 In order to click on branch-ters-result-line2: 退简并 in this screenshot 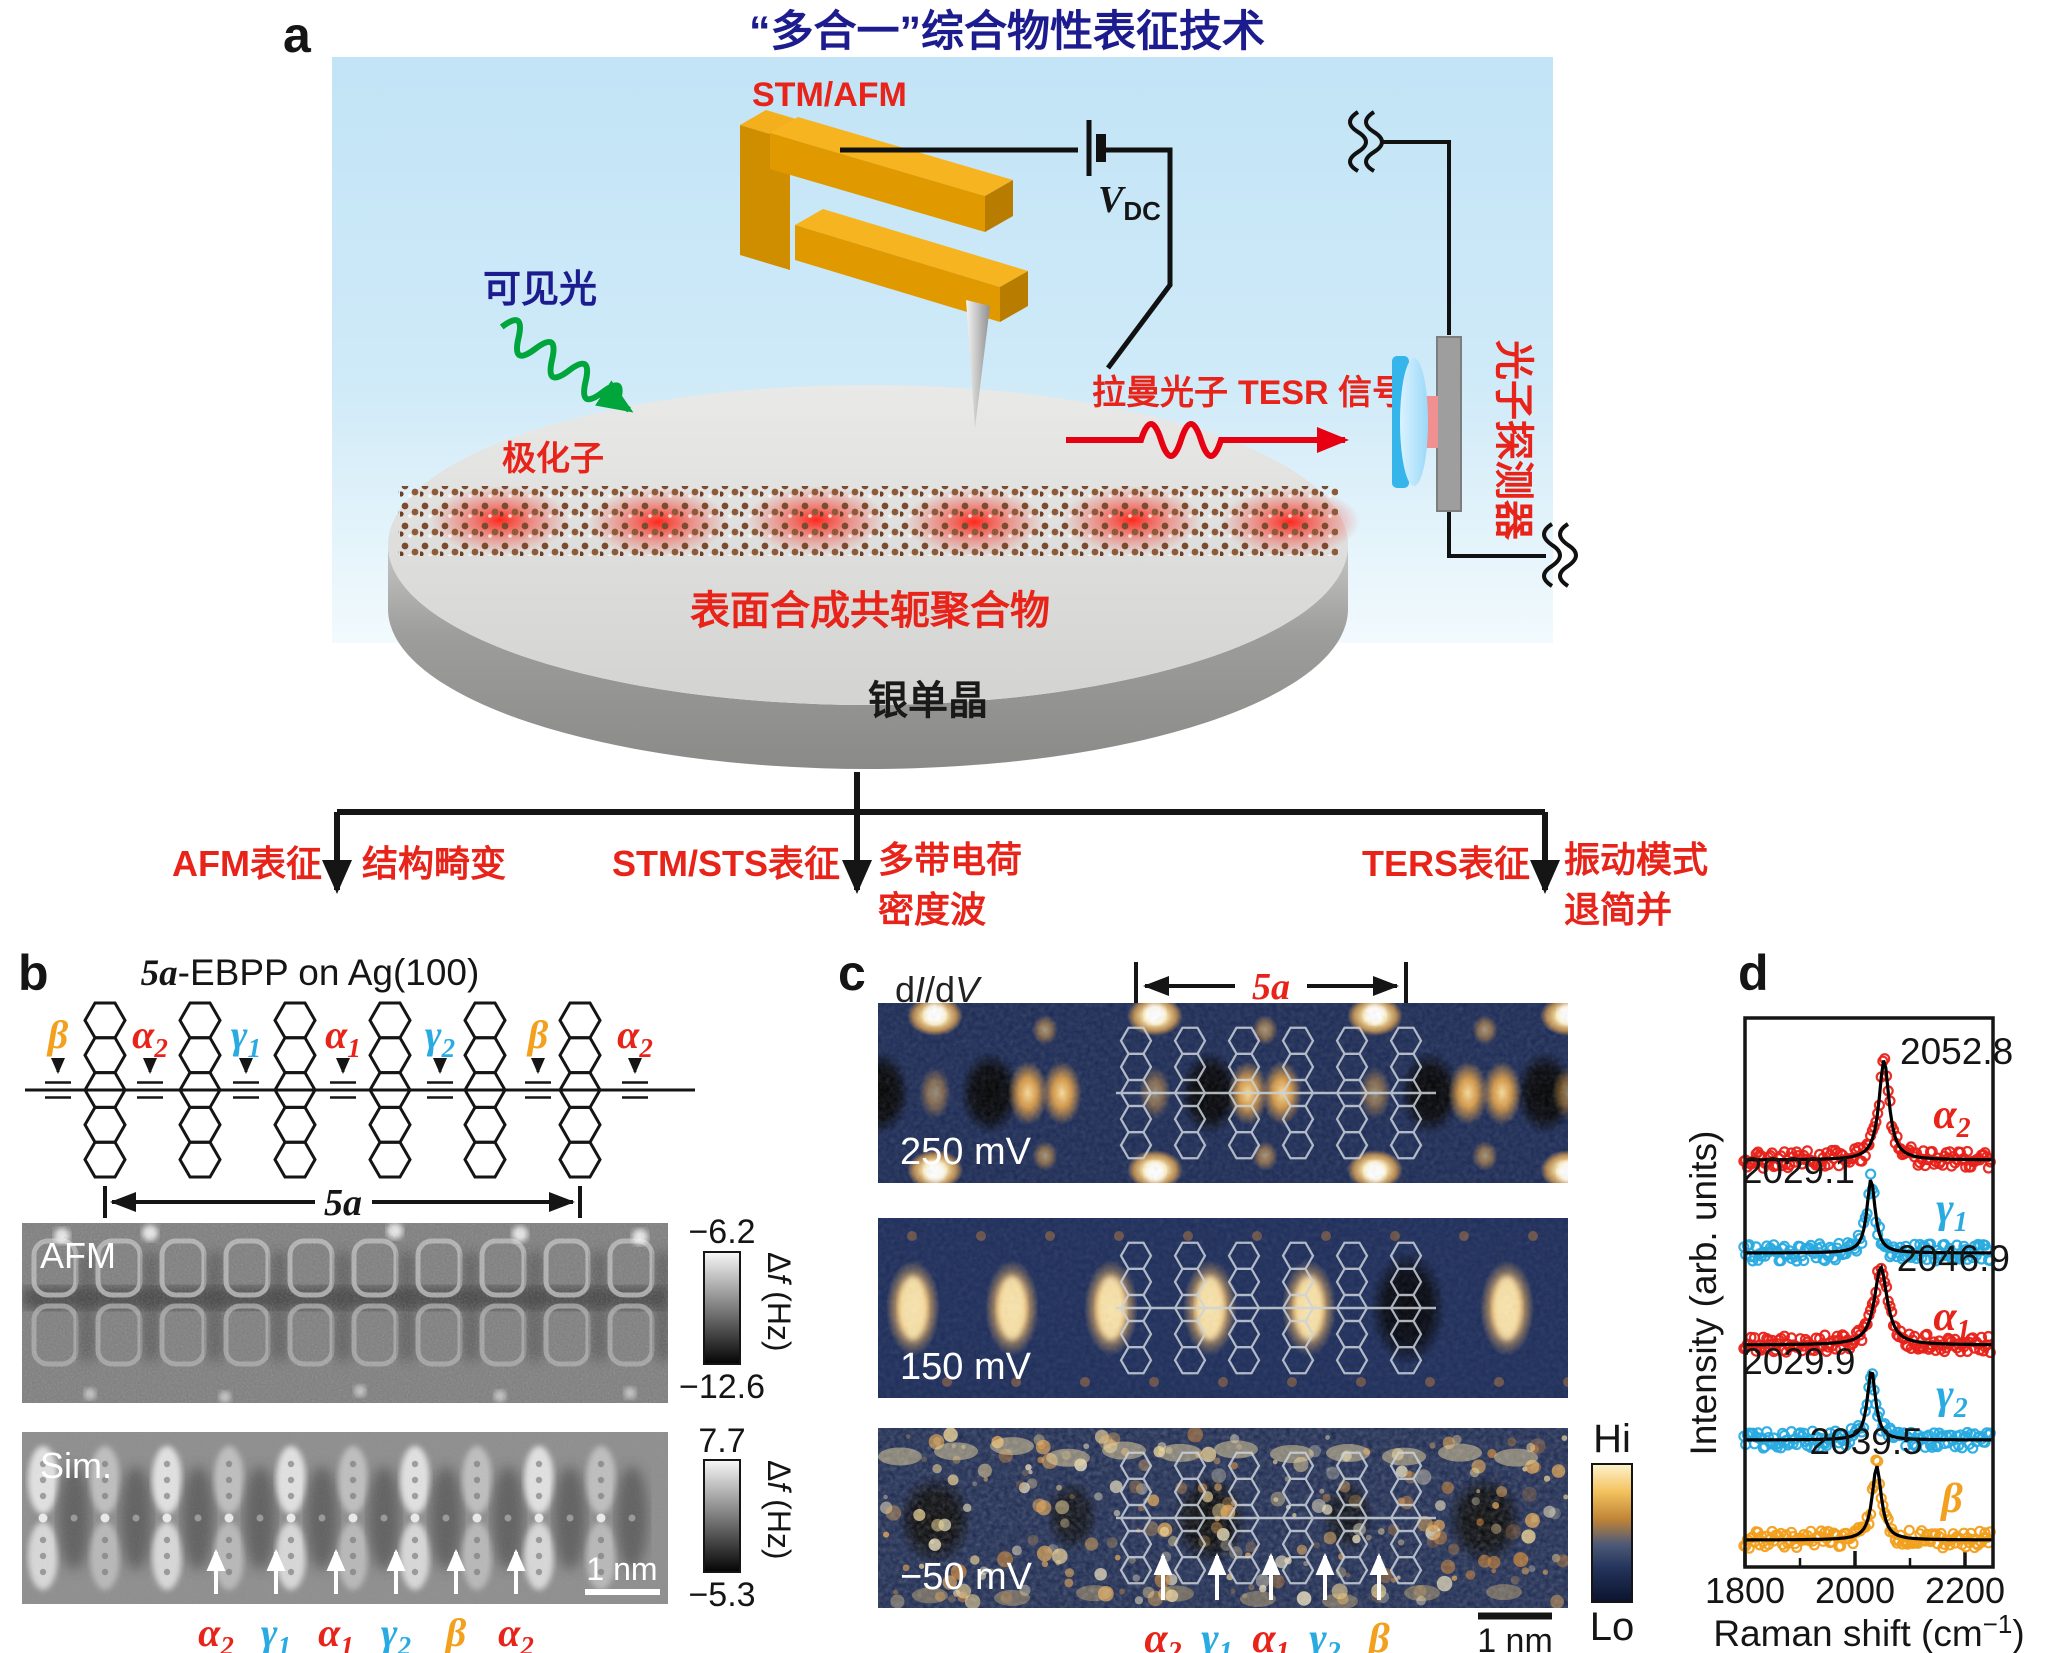, I will do `click(1618, 909)`.